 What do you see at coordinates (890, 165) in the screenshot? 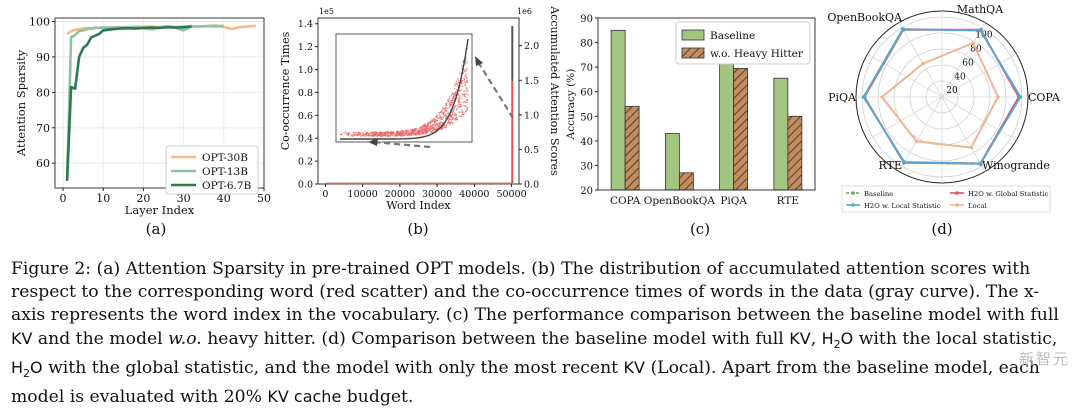
I see `radar-axis-label: RTE` at bounding box center [890, 165].